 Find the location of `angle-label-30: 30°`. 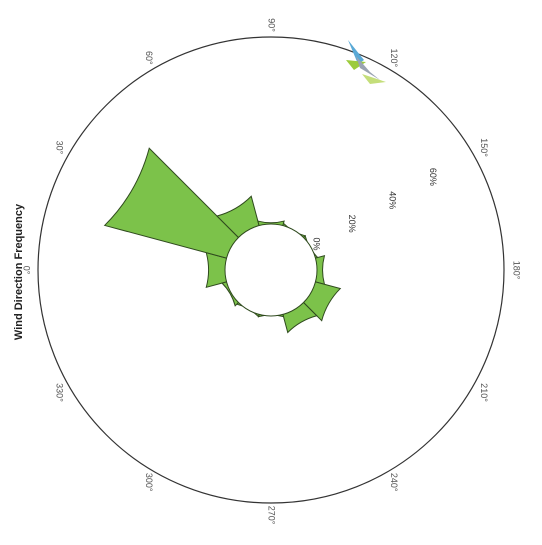

angle-label-30: 30° is located at coordinates (59, 148).